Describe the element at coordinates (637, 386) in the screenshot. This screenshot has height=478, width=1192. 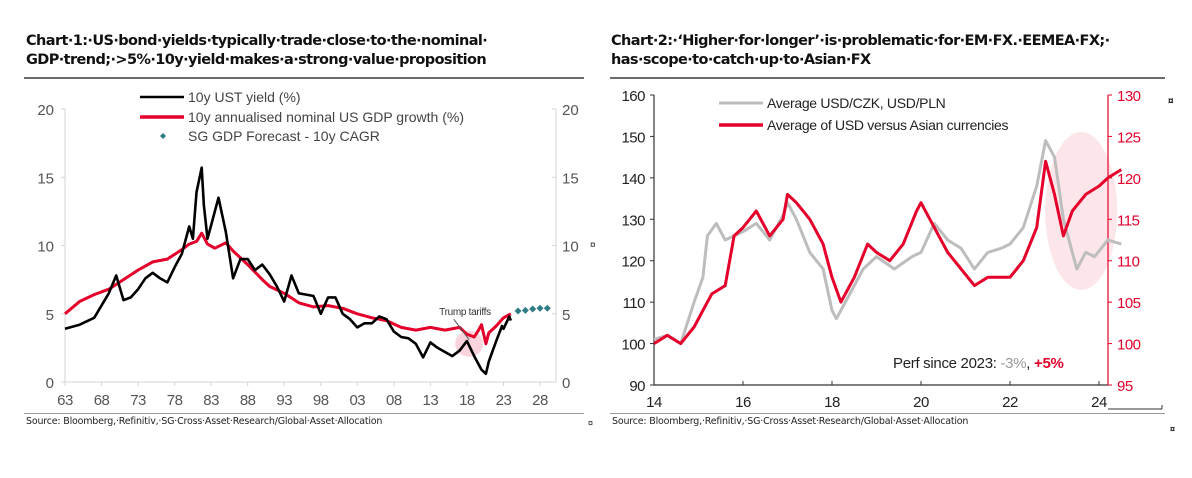
I see `y-tick-label-left: 90` at that location.